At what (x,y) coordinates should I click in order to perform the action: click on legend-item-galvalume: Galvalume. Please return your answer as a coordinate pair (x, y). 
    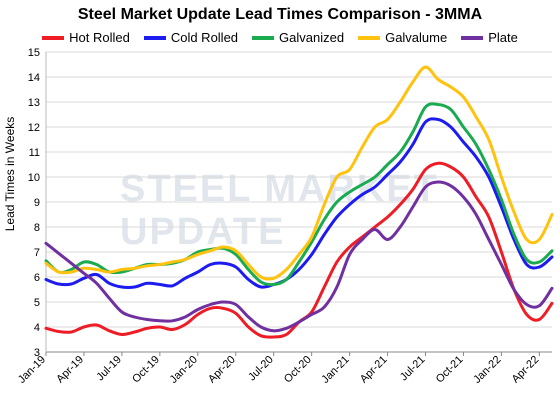
    Looking at the image, I should click on (402, 37).